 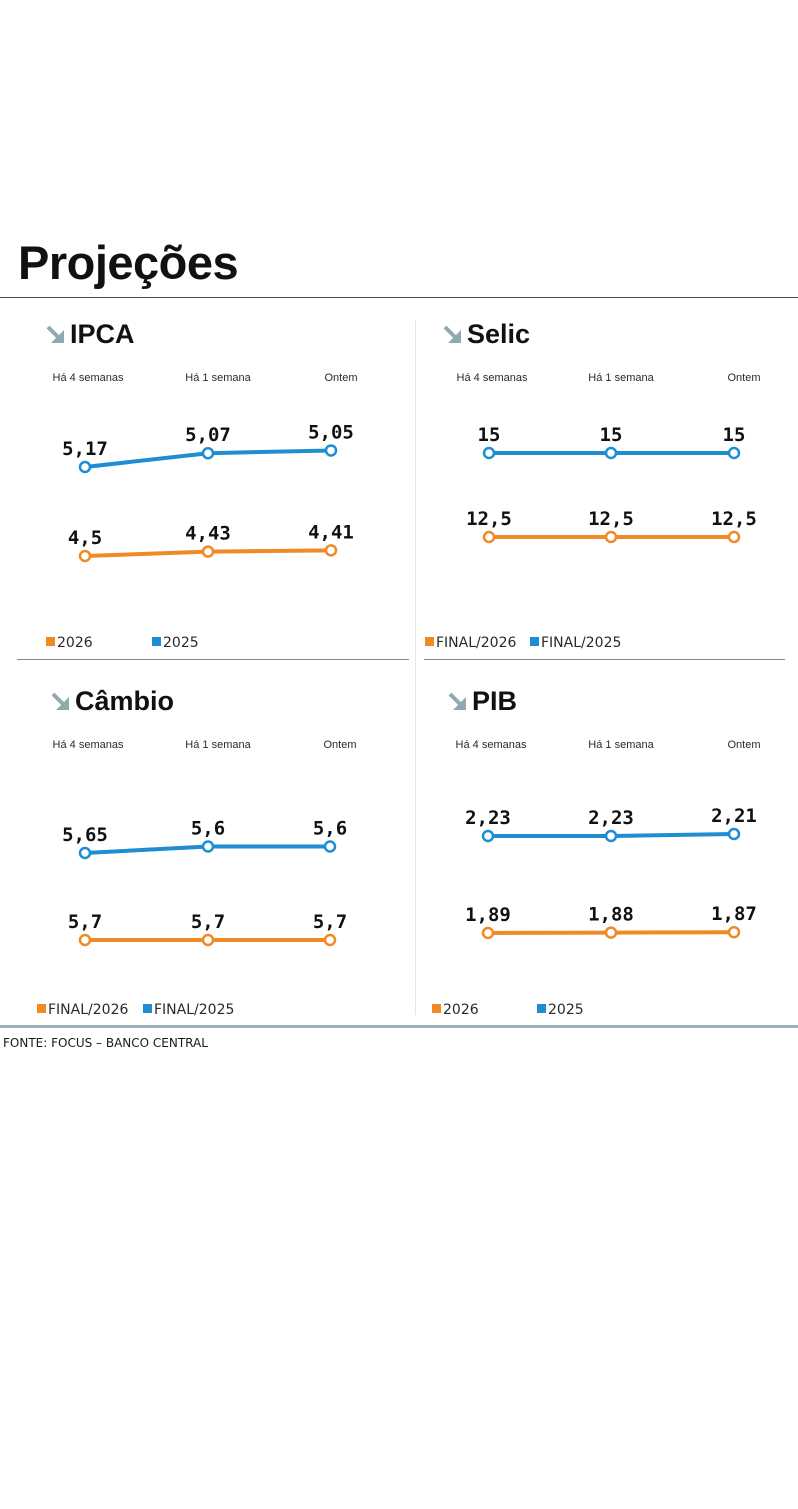 What do you see at coordinates (102, 334) in the screenshot?
I see `chart-title: IPCA` at bounding box center [102, 334].